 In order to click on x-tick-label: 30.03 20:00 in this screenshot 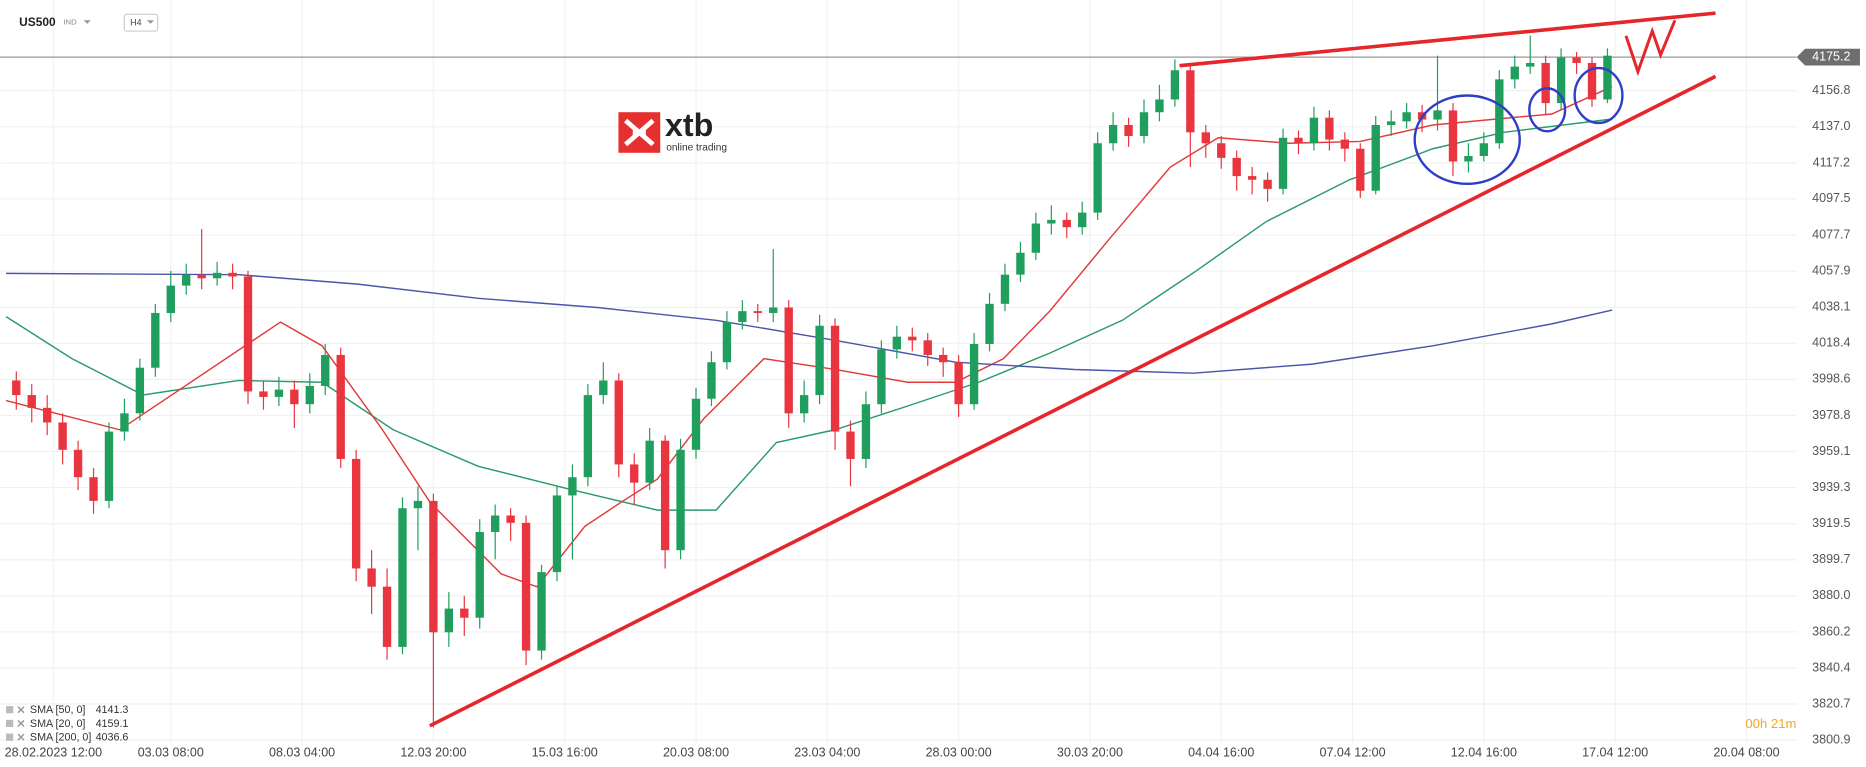, I will do `click(1090, 753)`.